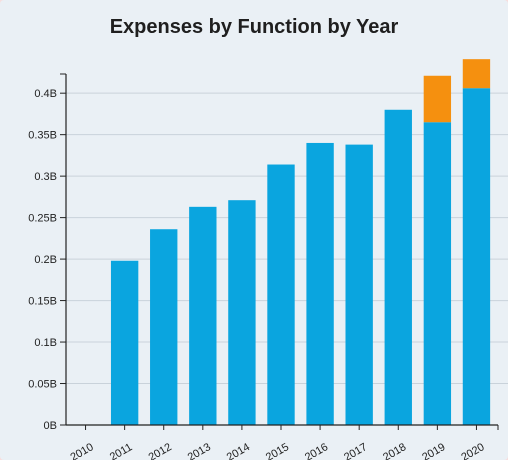 Image resolution: width=508 pixels, height=460 pixels. What do you see at coordinates (238, 450) in the screenshot?
I see `x-tick-label: 2014` at bounding box center [238, 450].